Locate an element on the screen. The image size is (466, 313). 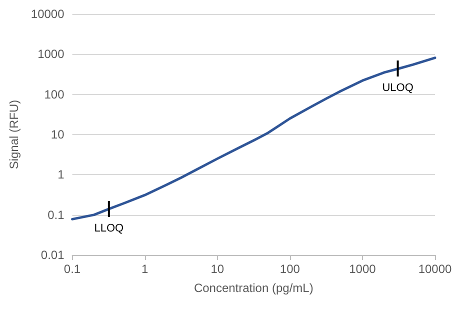
y-tick-label: 1000 is located at coordinates (51, 54).